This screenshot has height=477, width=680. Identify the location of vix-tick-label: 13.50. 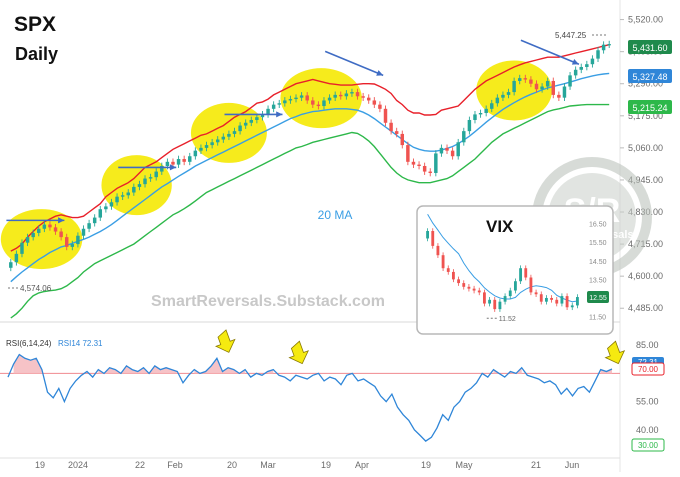
(598, 280).